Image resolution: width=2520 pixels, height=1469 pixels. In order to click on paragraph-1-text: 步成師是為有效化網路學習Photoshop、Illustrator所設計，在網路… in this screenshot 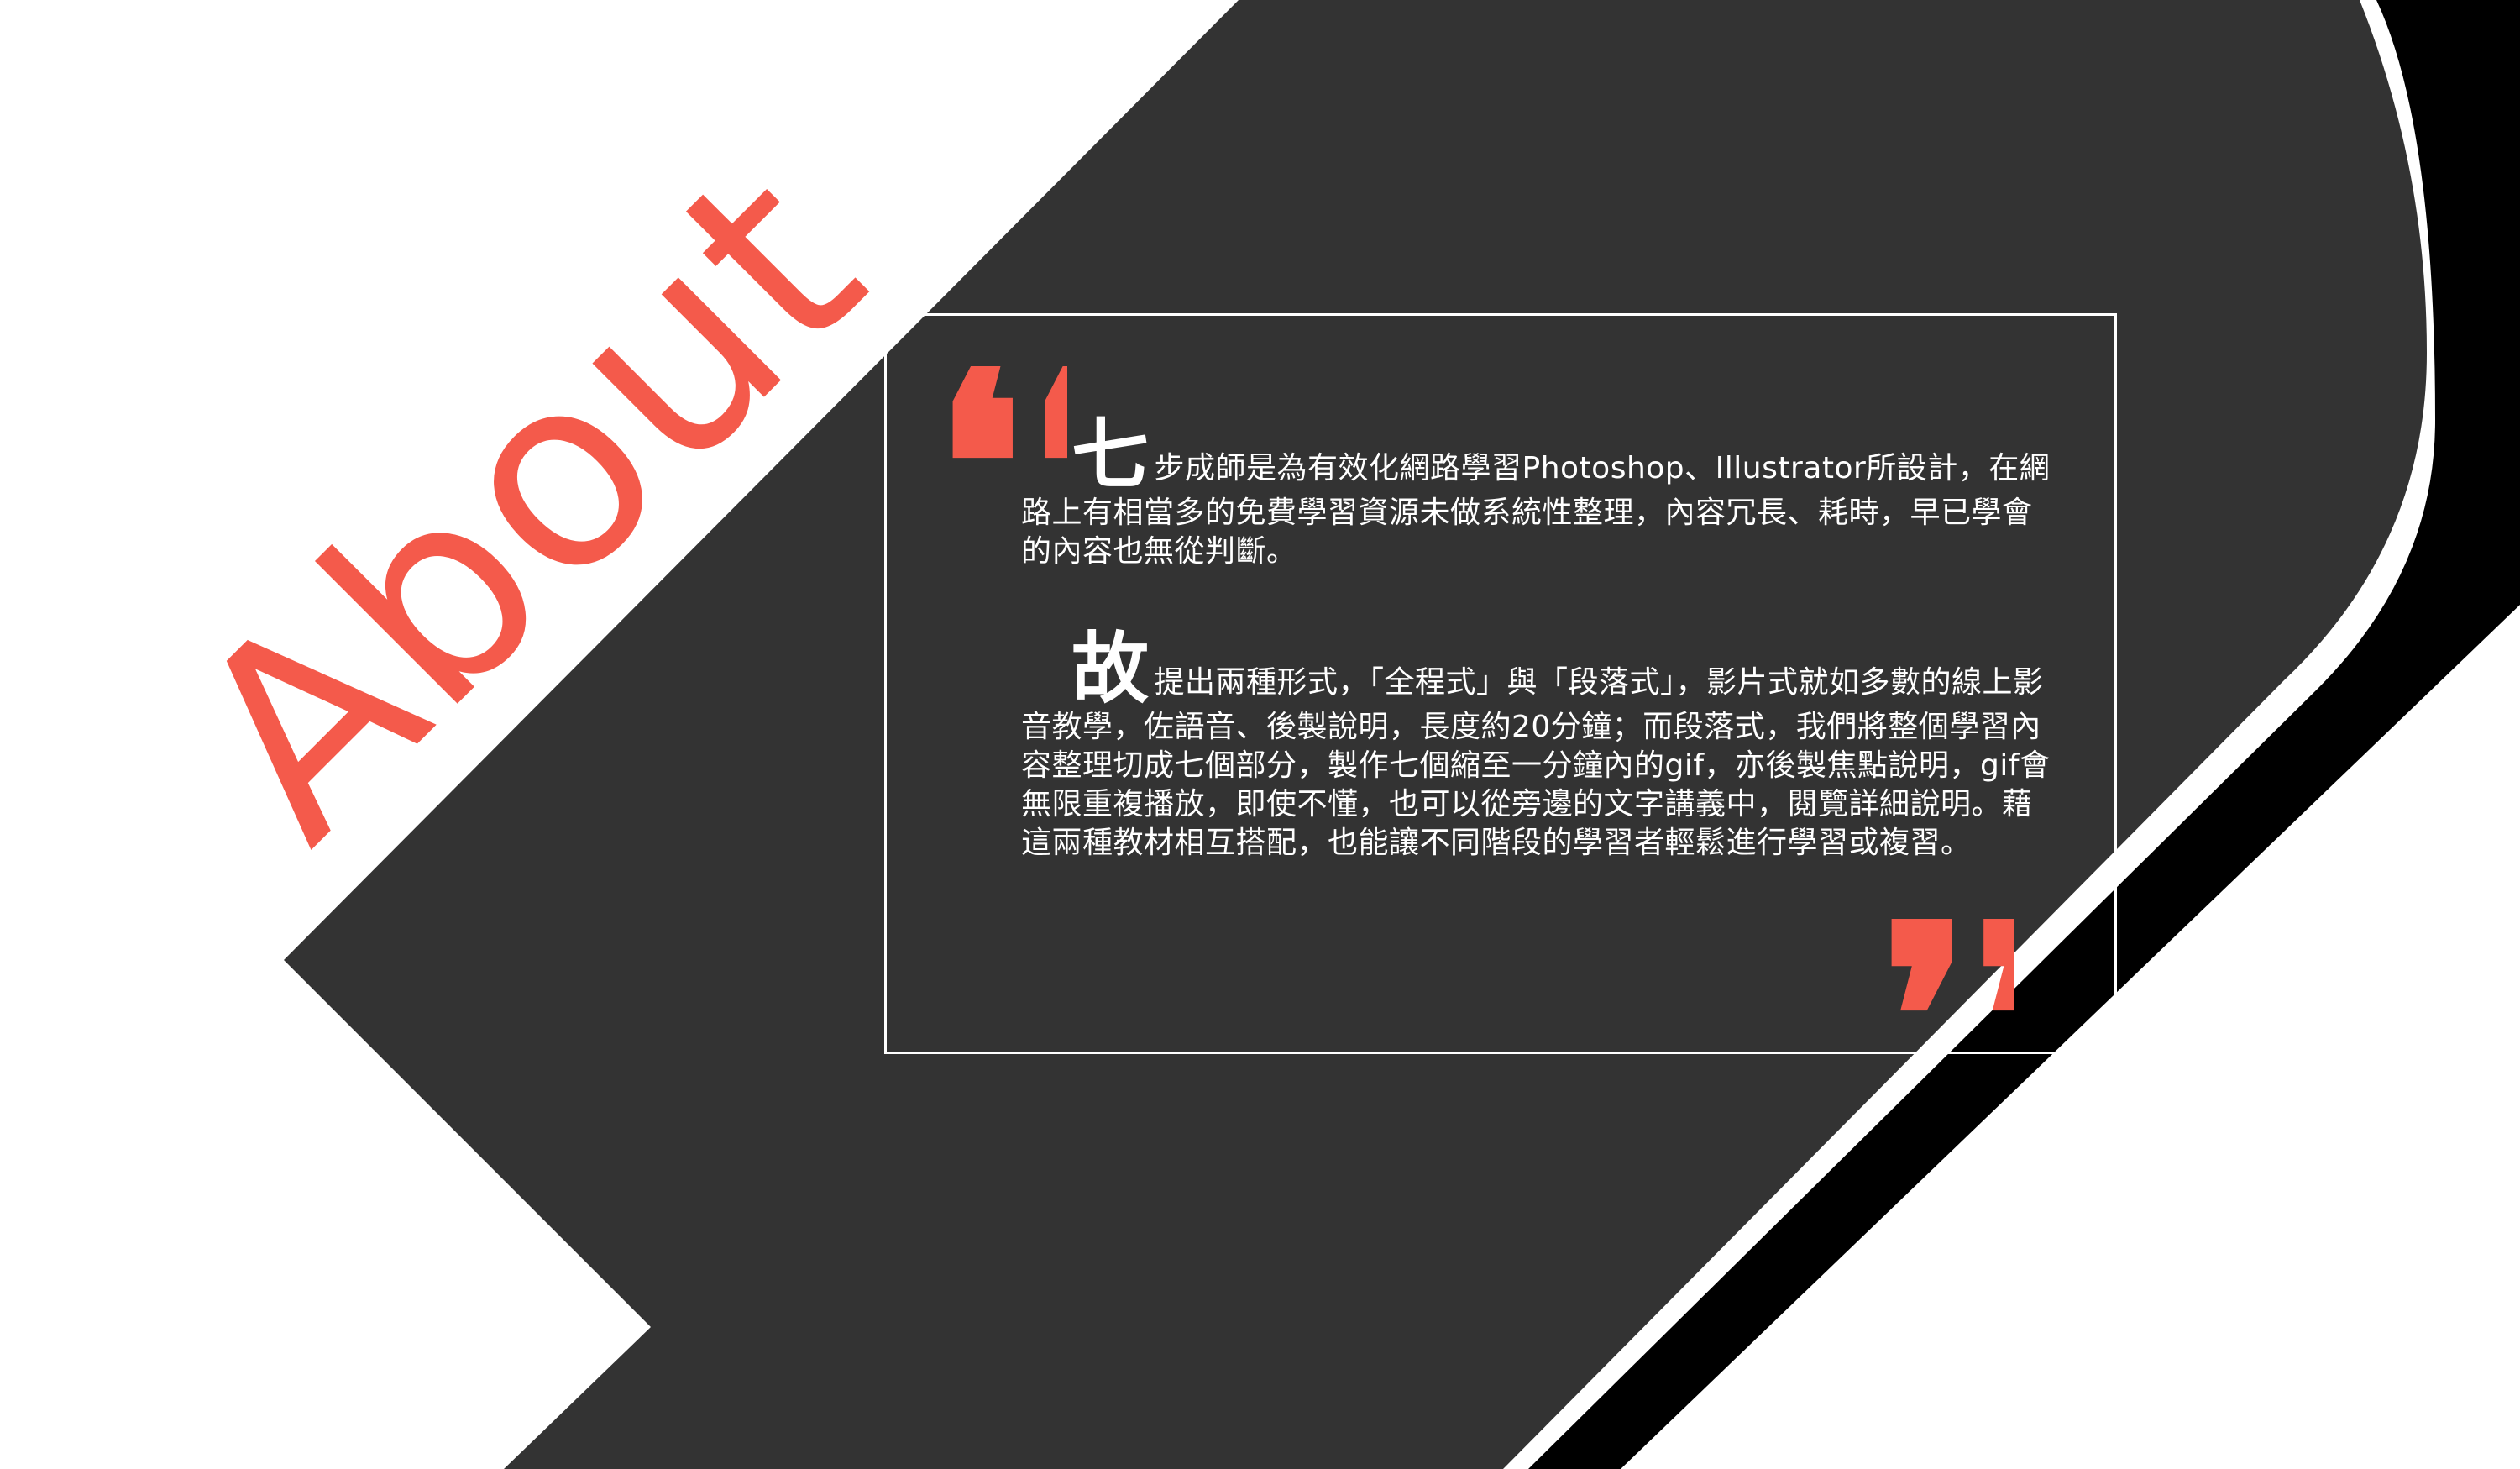, I will do `click(1536, 510)`.